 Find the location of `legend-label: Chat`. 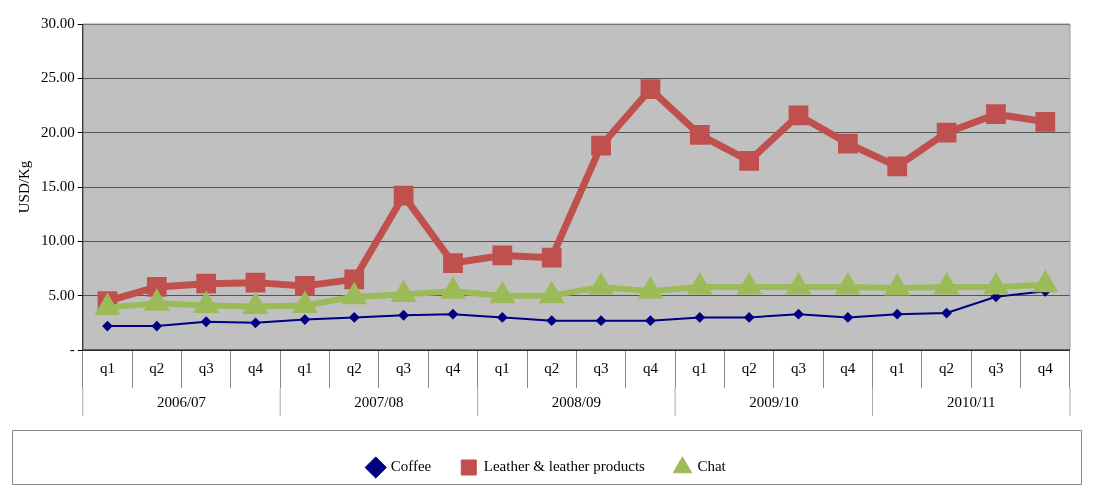

legend-label: Chat is located at coordinates (712, 466).